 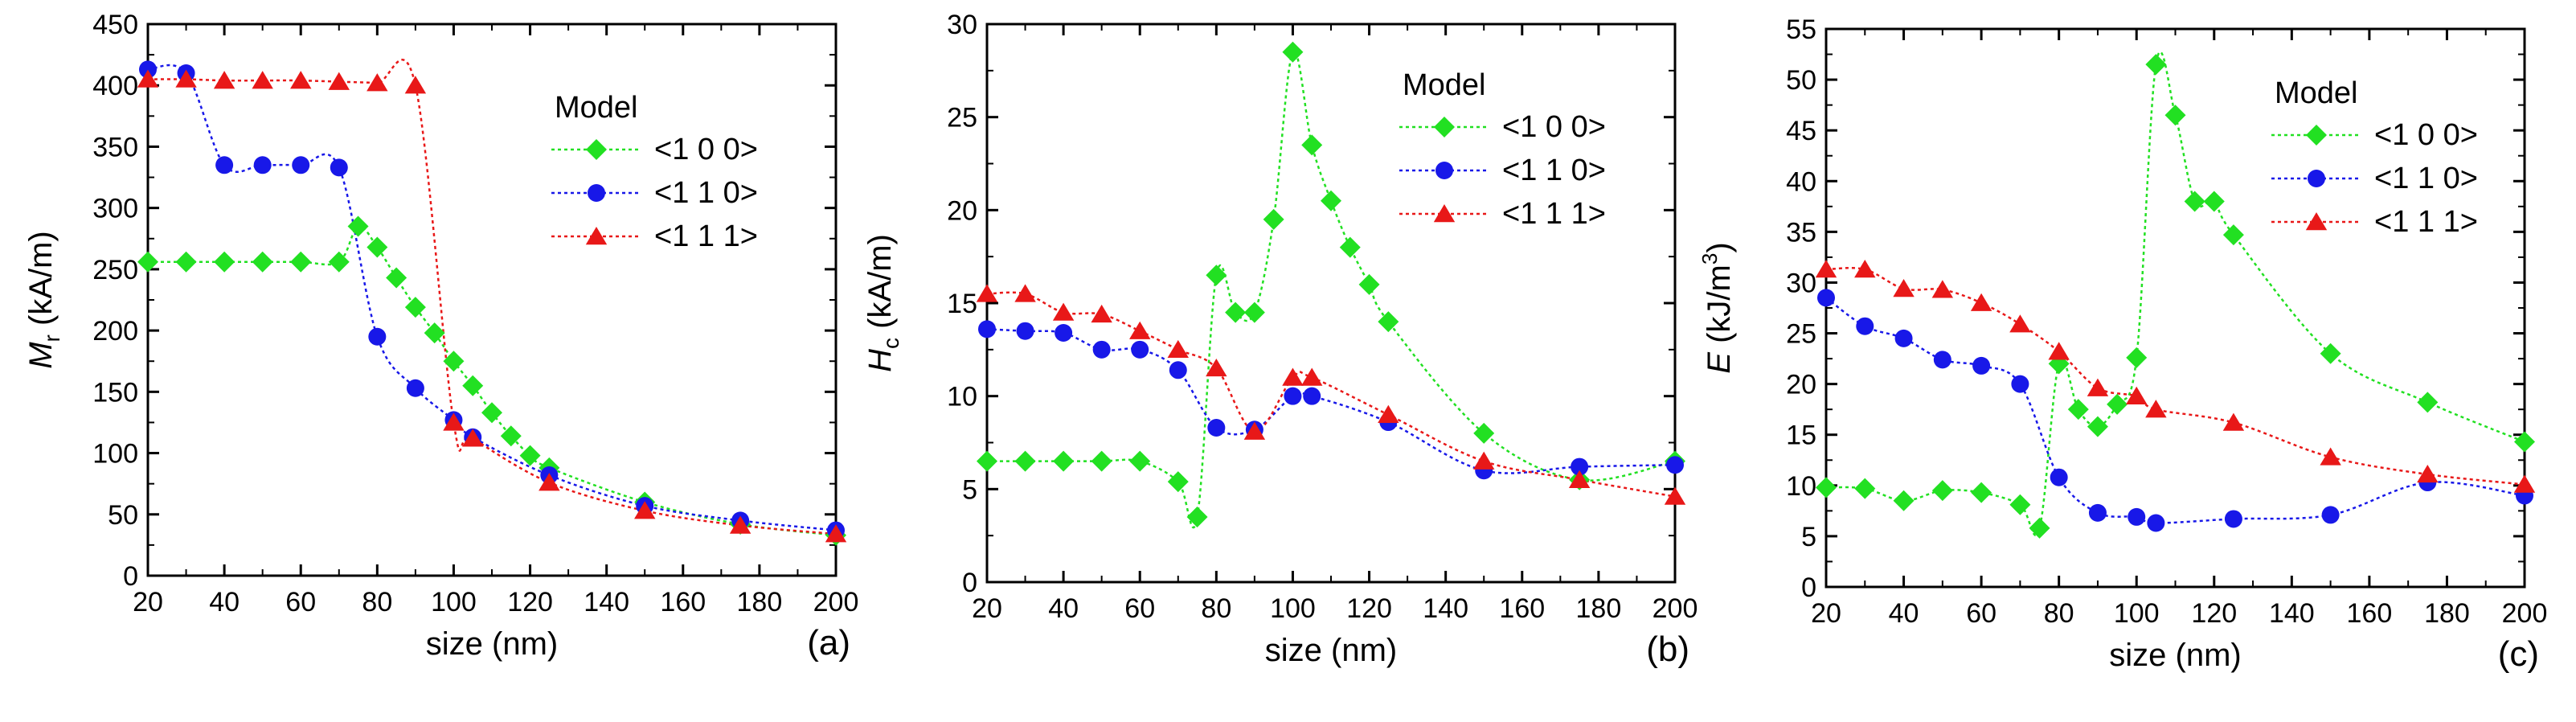 I want to click on y-tick-label-b: 30, so click(x=962, y=25).